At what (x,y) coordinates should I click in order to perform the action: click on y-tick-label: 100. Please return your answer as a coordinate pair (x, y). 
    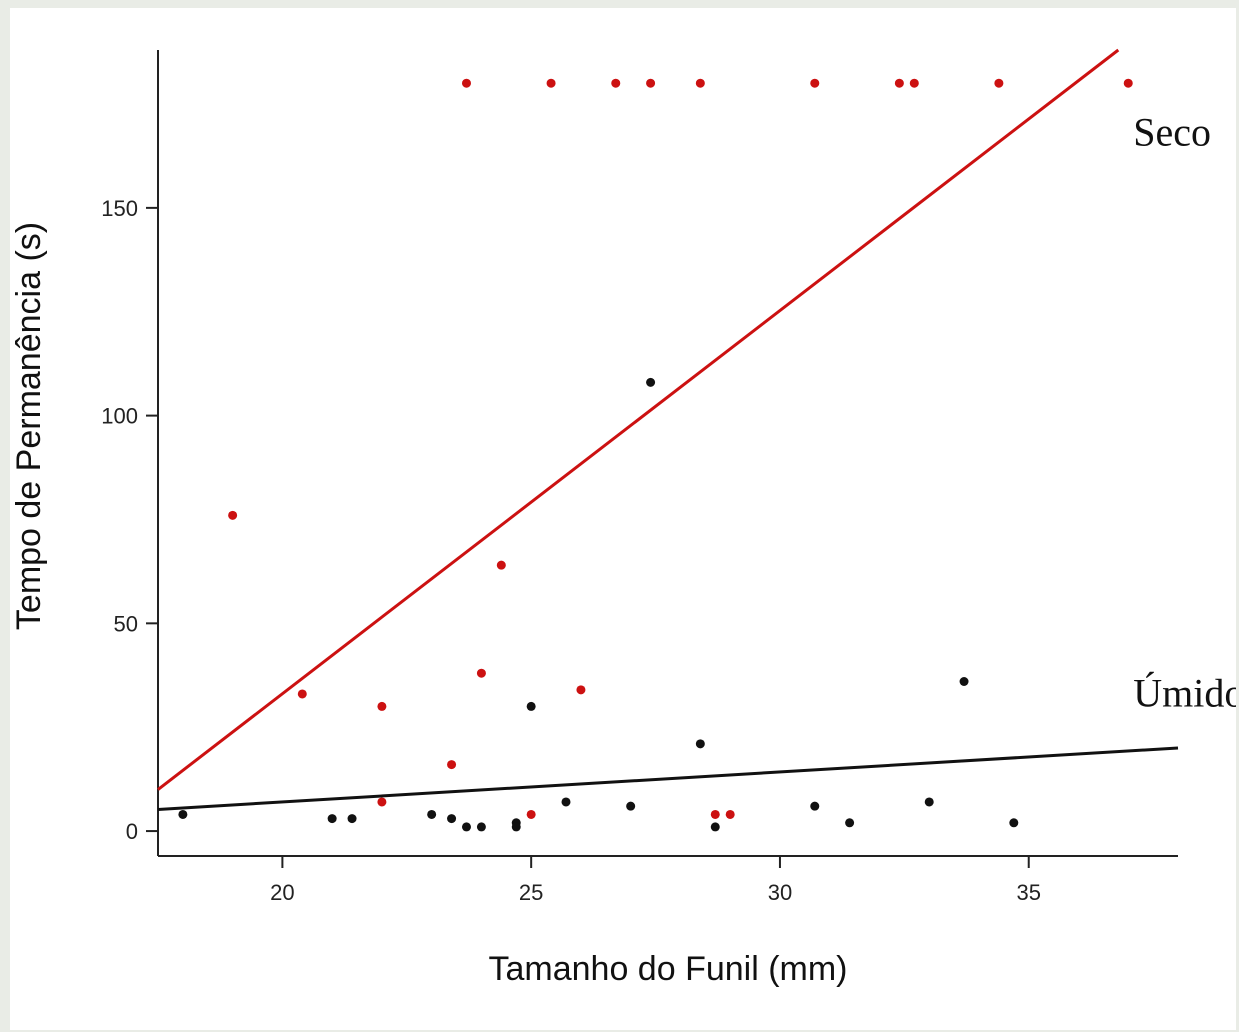
    Looking at the image, I should click on (119, 416).